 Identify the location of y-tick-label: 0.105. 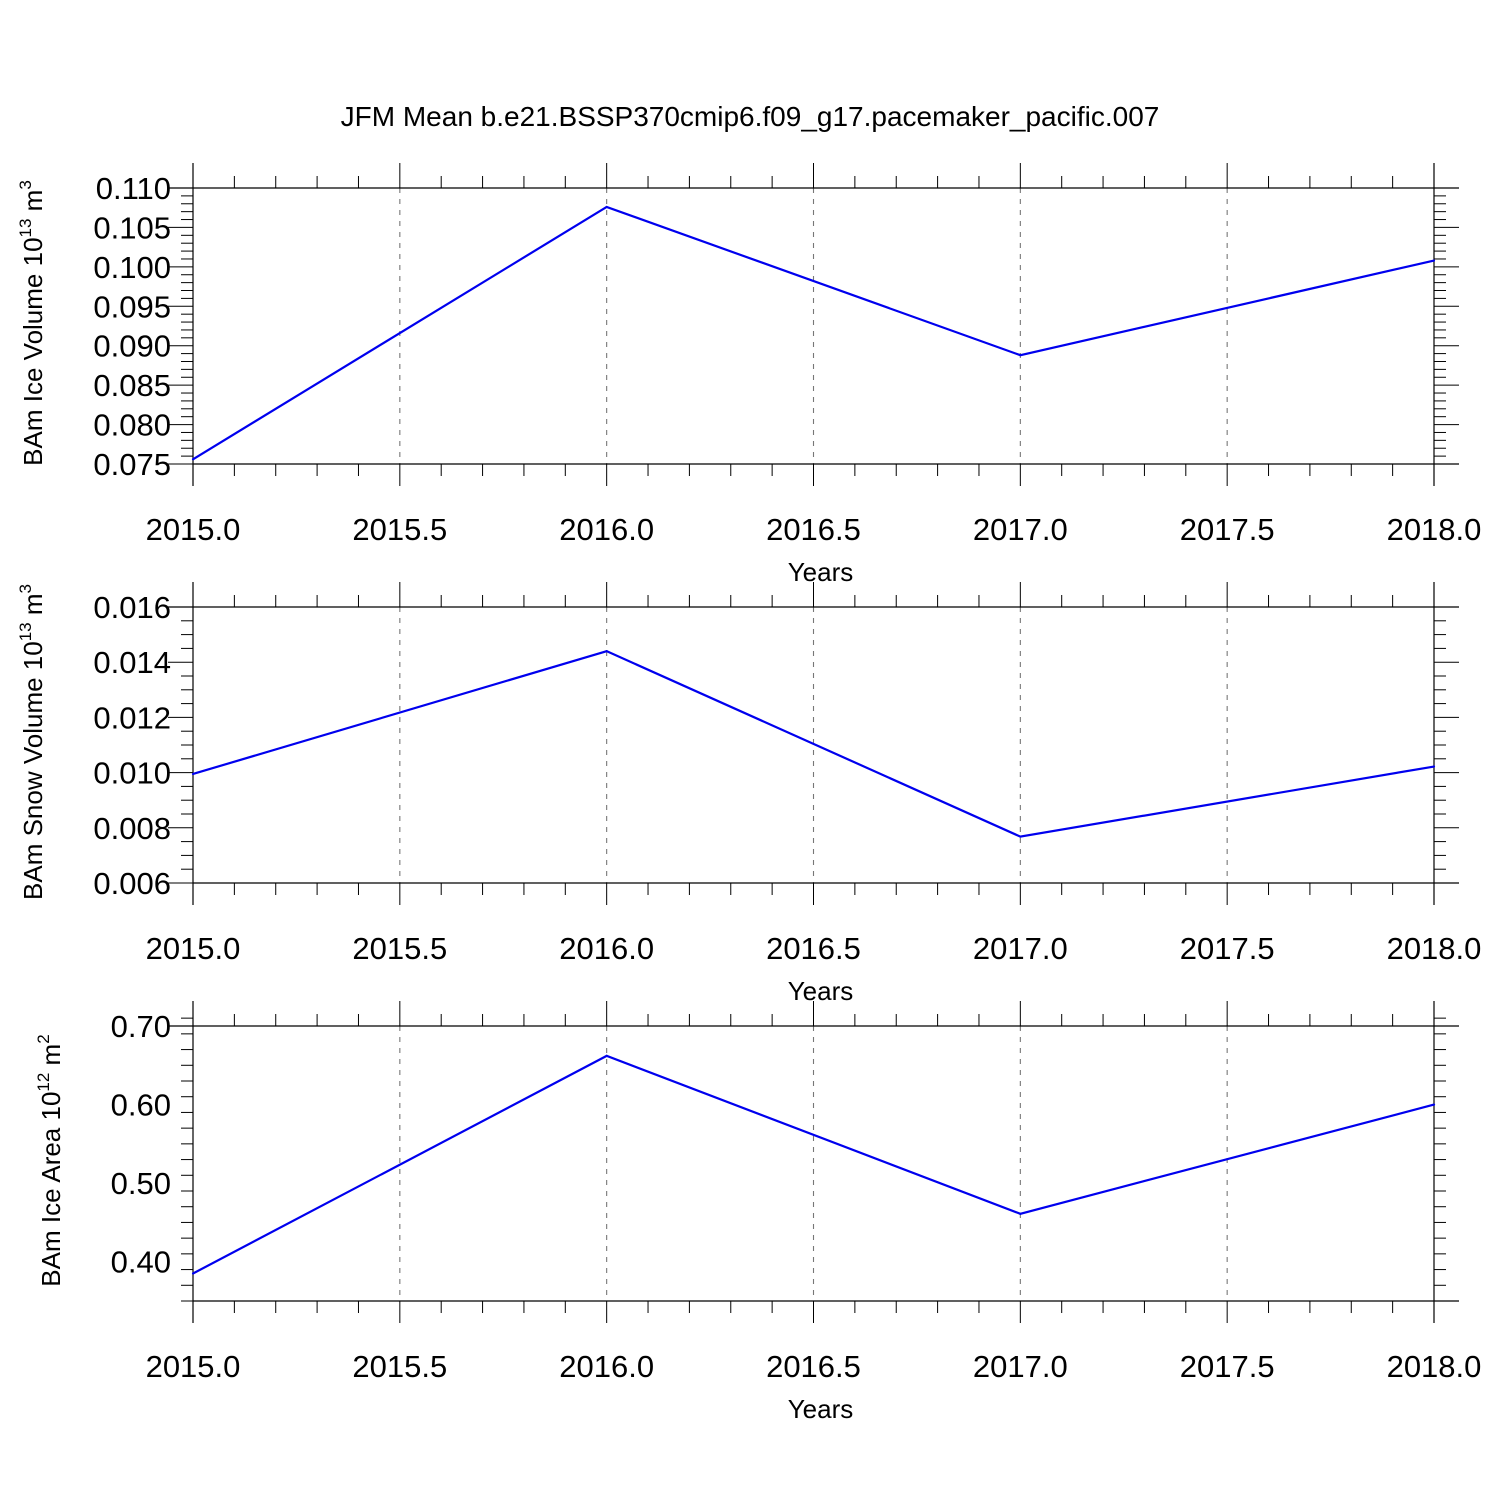
(132, 227).